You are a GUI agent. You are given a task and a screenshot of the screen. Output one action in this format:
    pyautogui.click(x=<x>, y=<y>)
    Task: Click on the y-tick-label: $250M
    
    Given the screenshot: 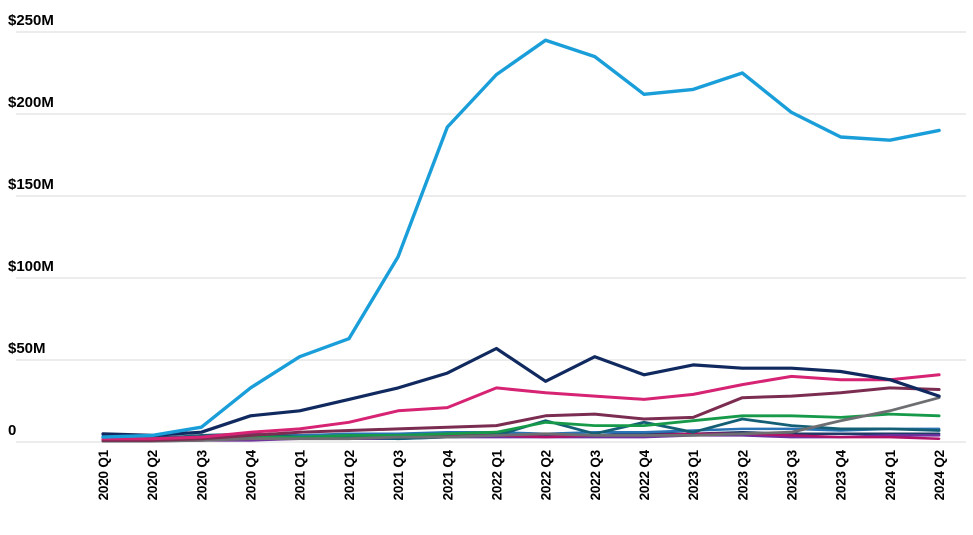 What is the action you would take?
    pyautogui.click(x=31, y=20)
    